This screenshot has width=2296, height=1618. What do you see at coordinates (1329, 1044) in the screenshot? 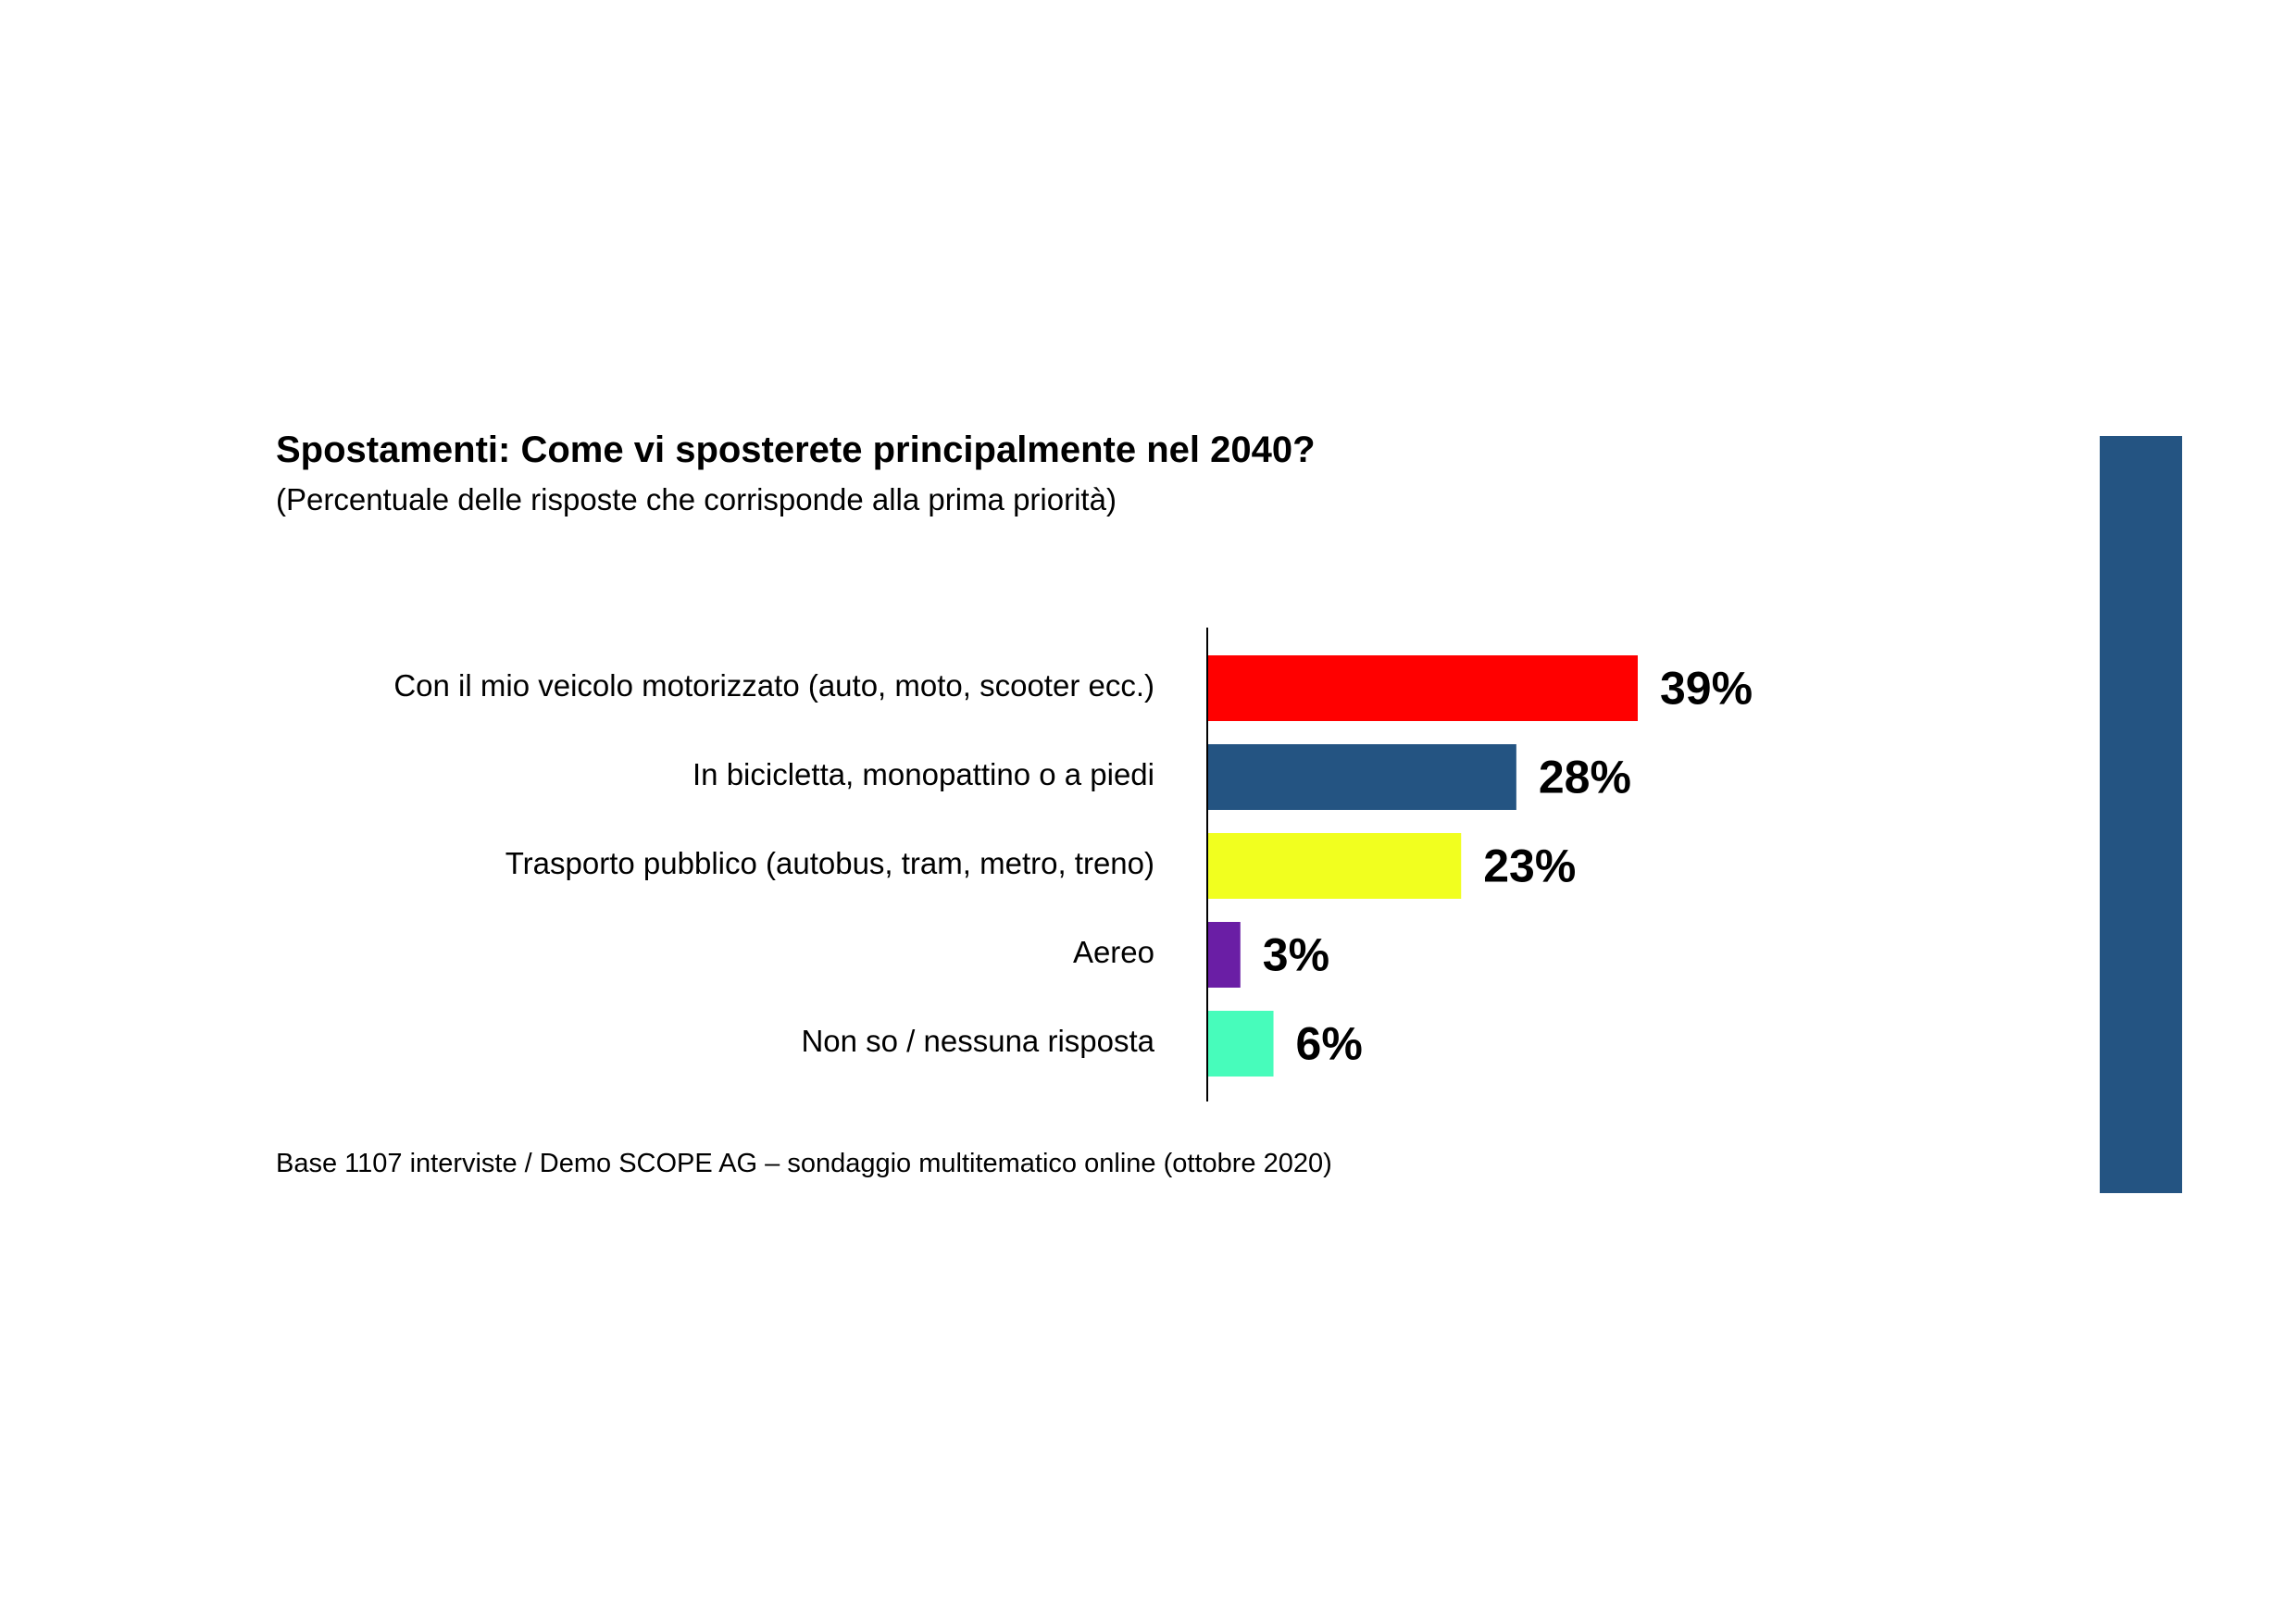
I see `value-label: 6%` at bounding box center [1329, 1044].